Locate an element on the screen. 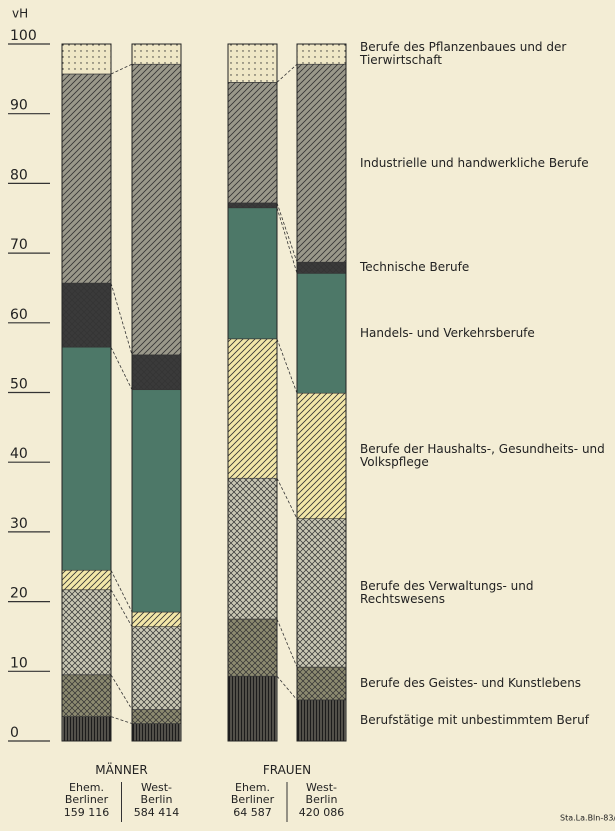  group-label: MÄNNER is located at coordinates (121, 770).